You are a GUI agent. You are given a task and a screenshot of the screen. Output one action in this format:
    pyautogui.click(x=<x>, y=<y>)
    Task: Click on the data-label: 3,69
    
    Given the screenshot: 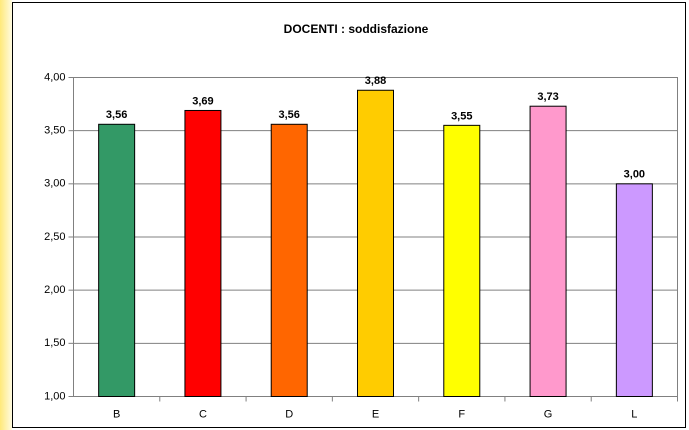 What is the action you would take?
    pyautogui.click(x=202, y=101)
    